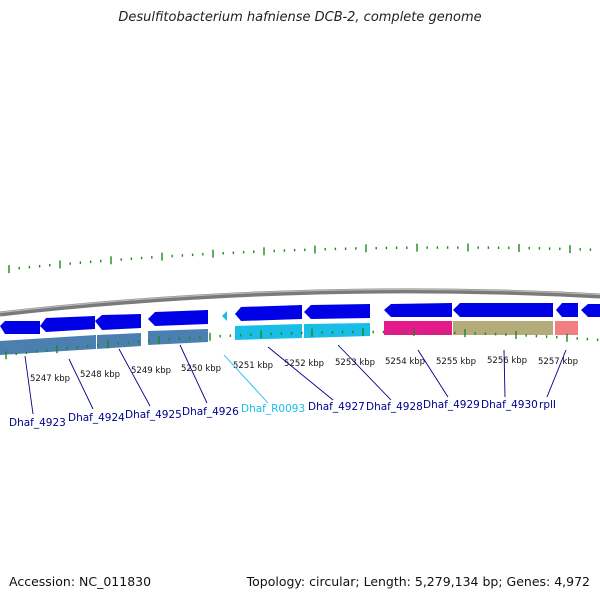 This screenshot has height=600, width=600. Describe the element at coordinates (201, 369) in the screenshot. I see `kbp-label: 5250 kbp` at that location.